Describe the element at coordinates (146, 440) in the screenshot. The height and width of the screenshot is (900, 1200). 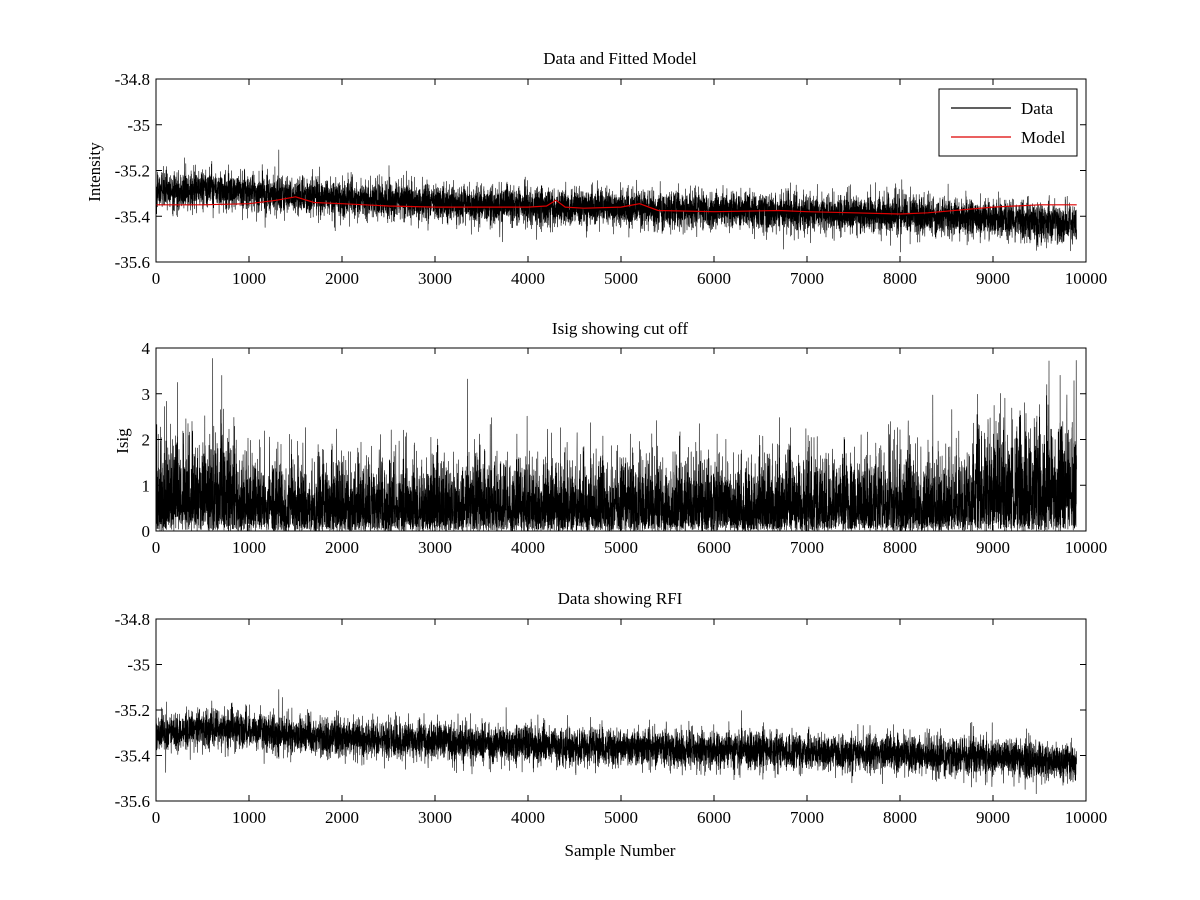
I see `y-tick-label: 2` at that location.